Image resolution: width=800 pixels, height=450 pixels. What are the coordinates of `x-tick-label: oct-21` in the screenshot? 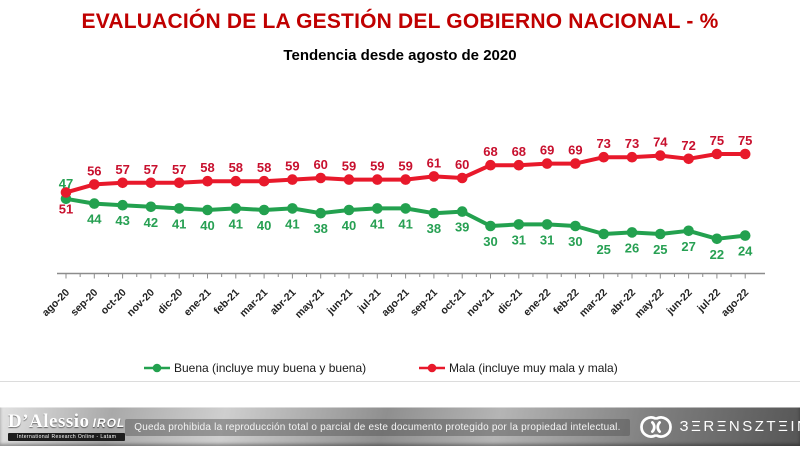 It's located at (453, 302).